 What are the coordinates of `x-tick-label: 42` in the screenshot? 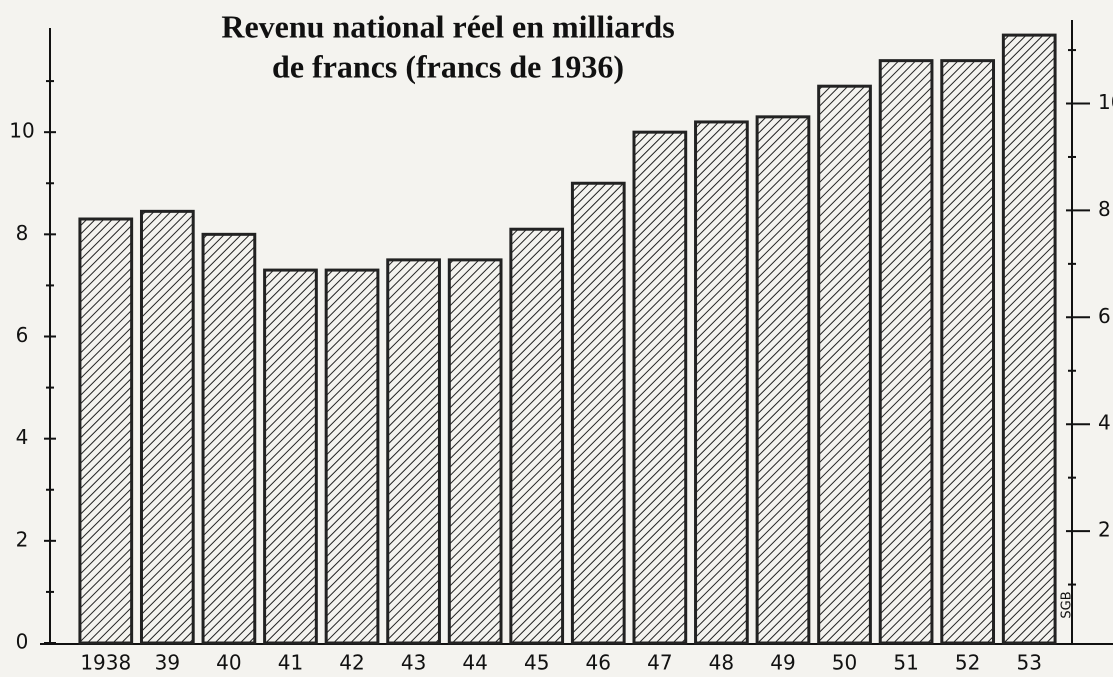 It's located at (351, 663).